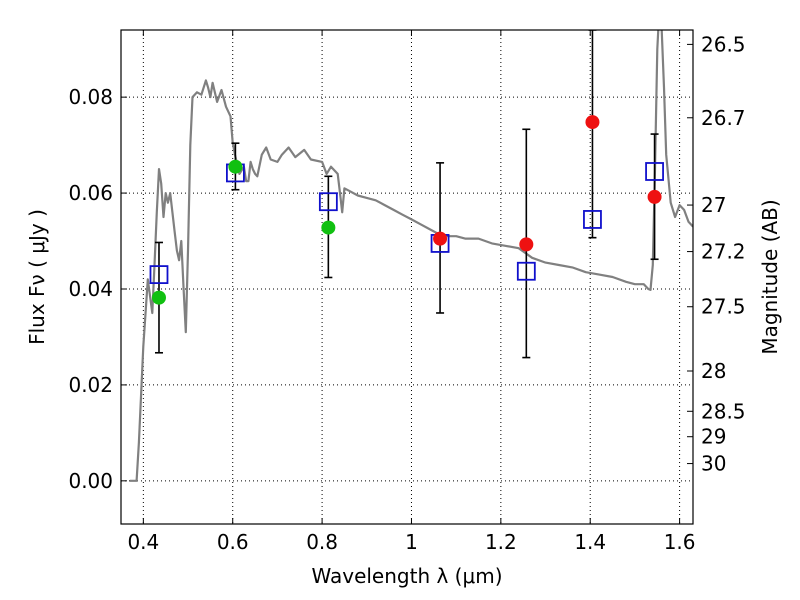 Image resolution: width=800 pixels, height=600 pixels. What do you see at coordinates (90, 385) in the screenshot?
I see `y-tick-label: 0.02` at bounding box center [90, 385].